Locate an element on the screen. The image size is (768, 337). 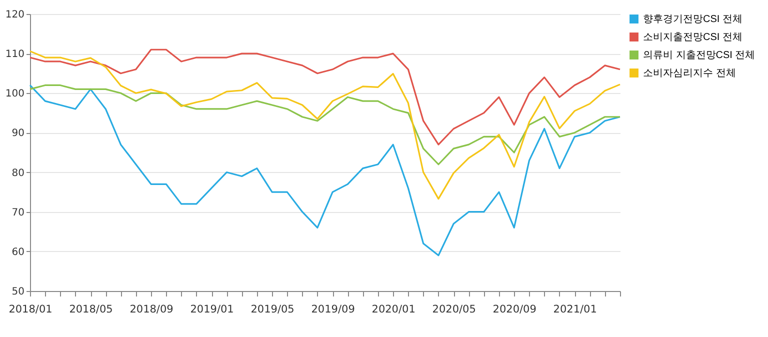
legend-label: 소비자심리지수 전체 is located at coordinates (689, 73).